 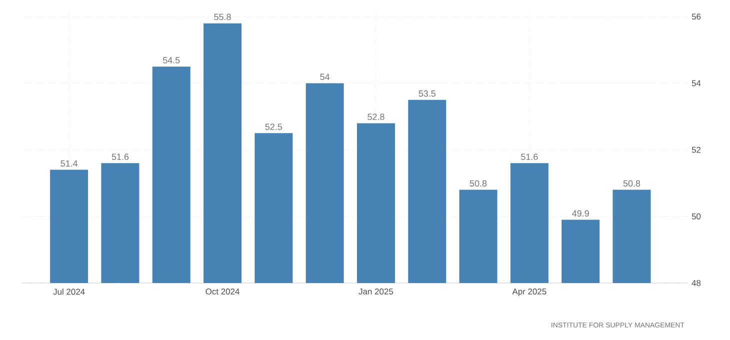 What do you see at coordinates (529, 292) in the screenshot?
I see `x-tick-label: Apr 2025` at bounding box center [529, 292].